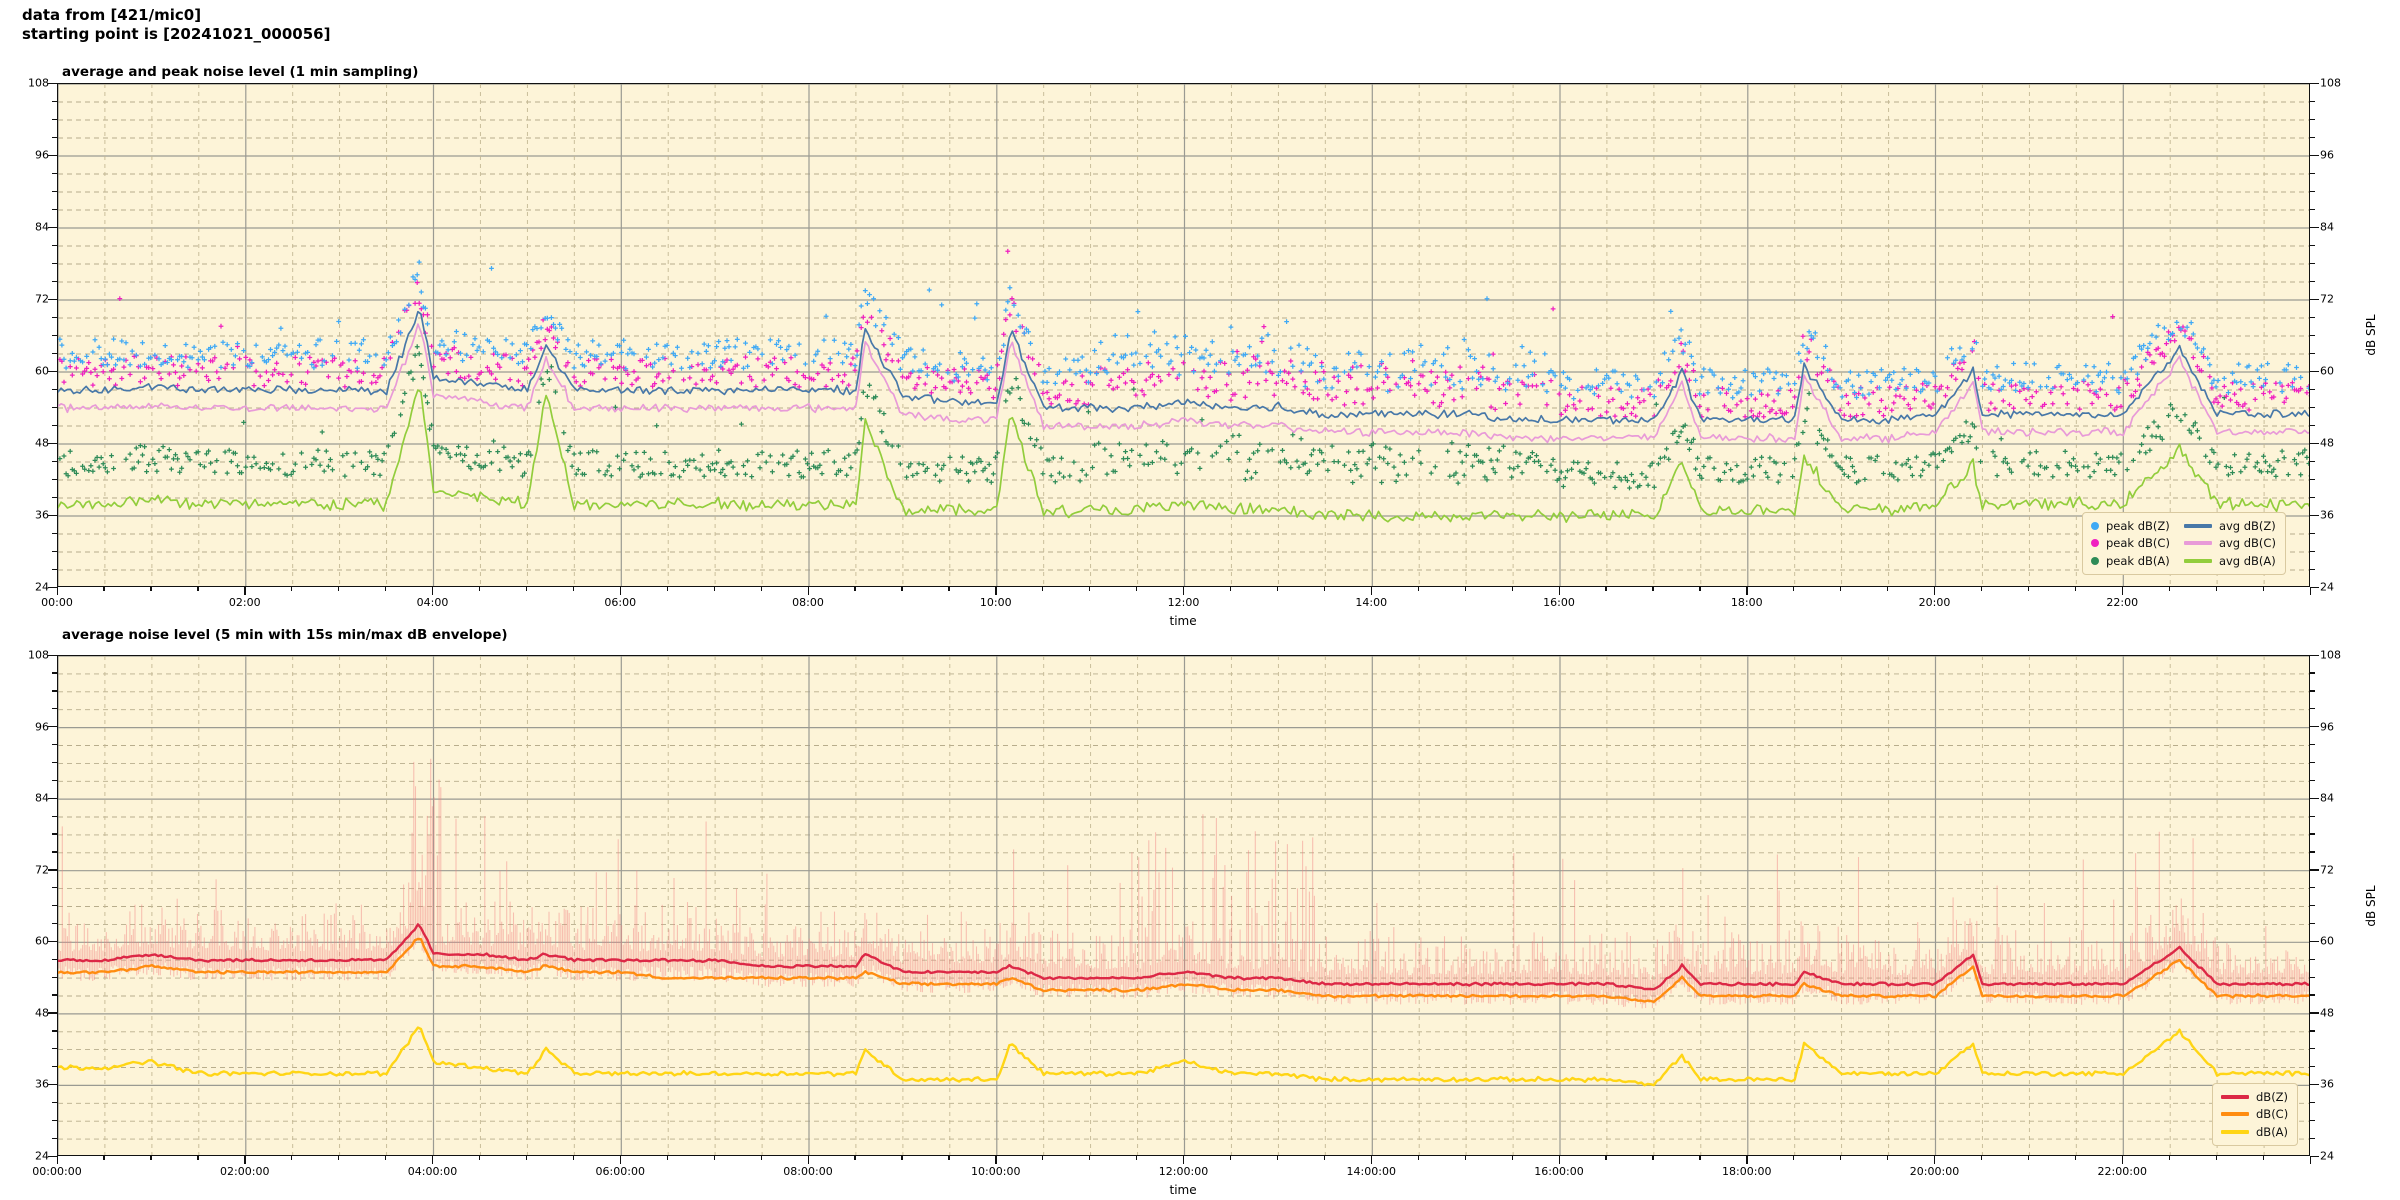  I want to click on legend-item: avg dB(Z), so click(2229, 526).